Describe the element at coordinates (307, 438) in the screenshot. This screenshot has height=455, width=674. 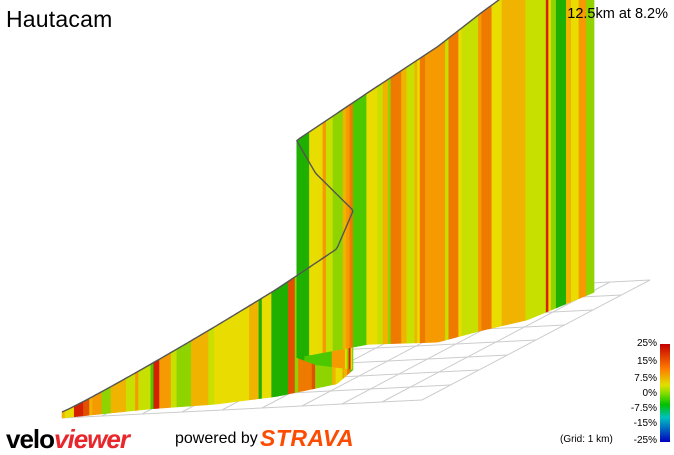
I see `strava-logo: STRAVA` at that location.